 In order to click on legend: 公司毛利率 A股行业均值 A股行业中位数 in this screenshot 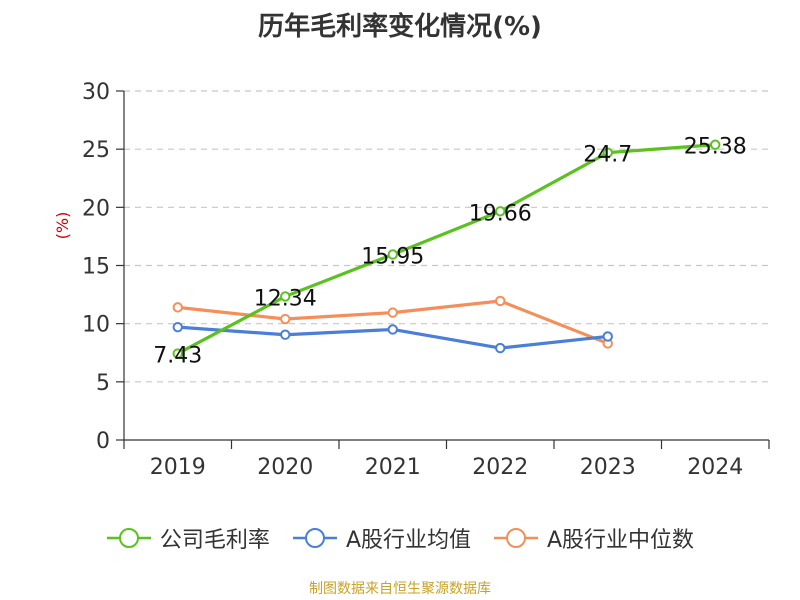, I will do `click(400, 538)`.